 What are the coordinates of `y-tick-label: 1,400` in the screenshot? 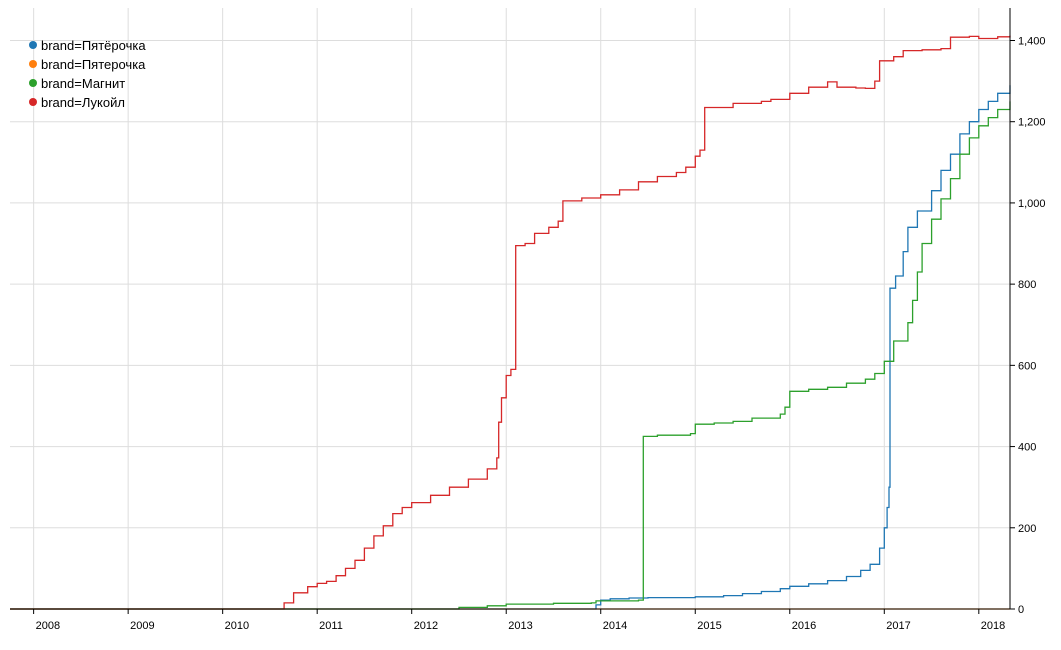 It's located at (1032, 41).